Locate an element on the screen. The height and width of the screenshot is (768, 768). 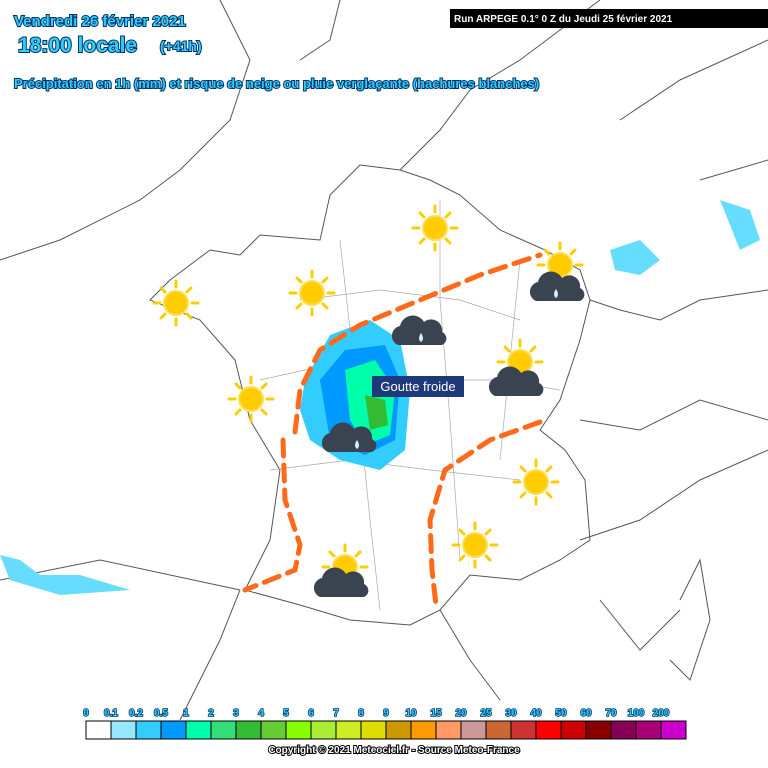
date: Vendredi 26 février 2021 is located at coordinates (100, 21).